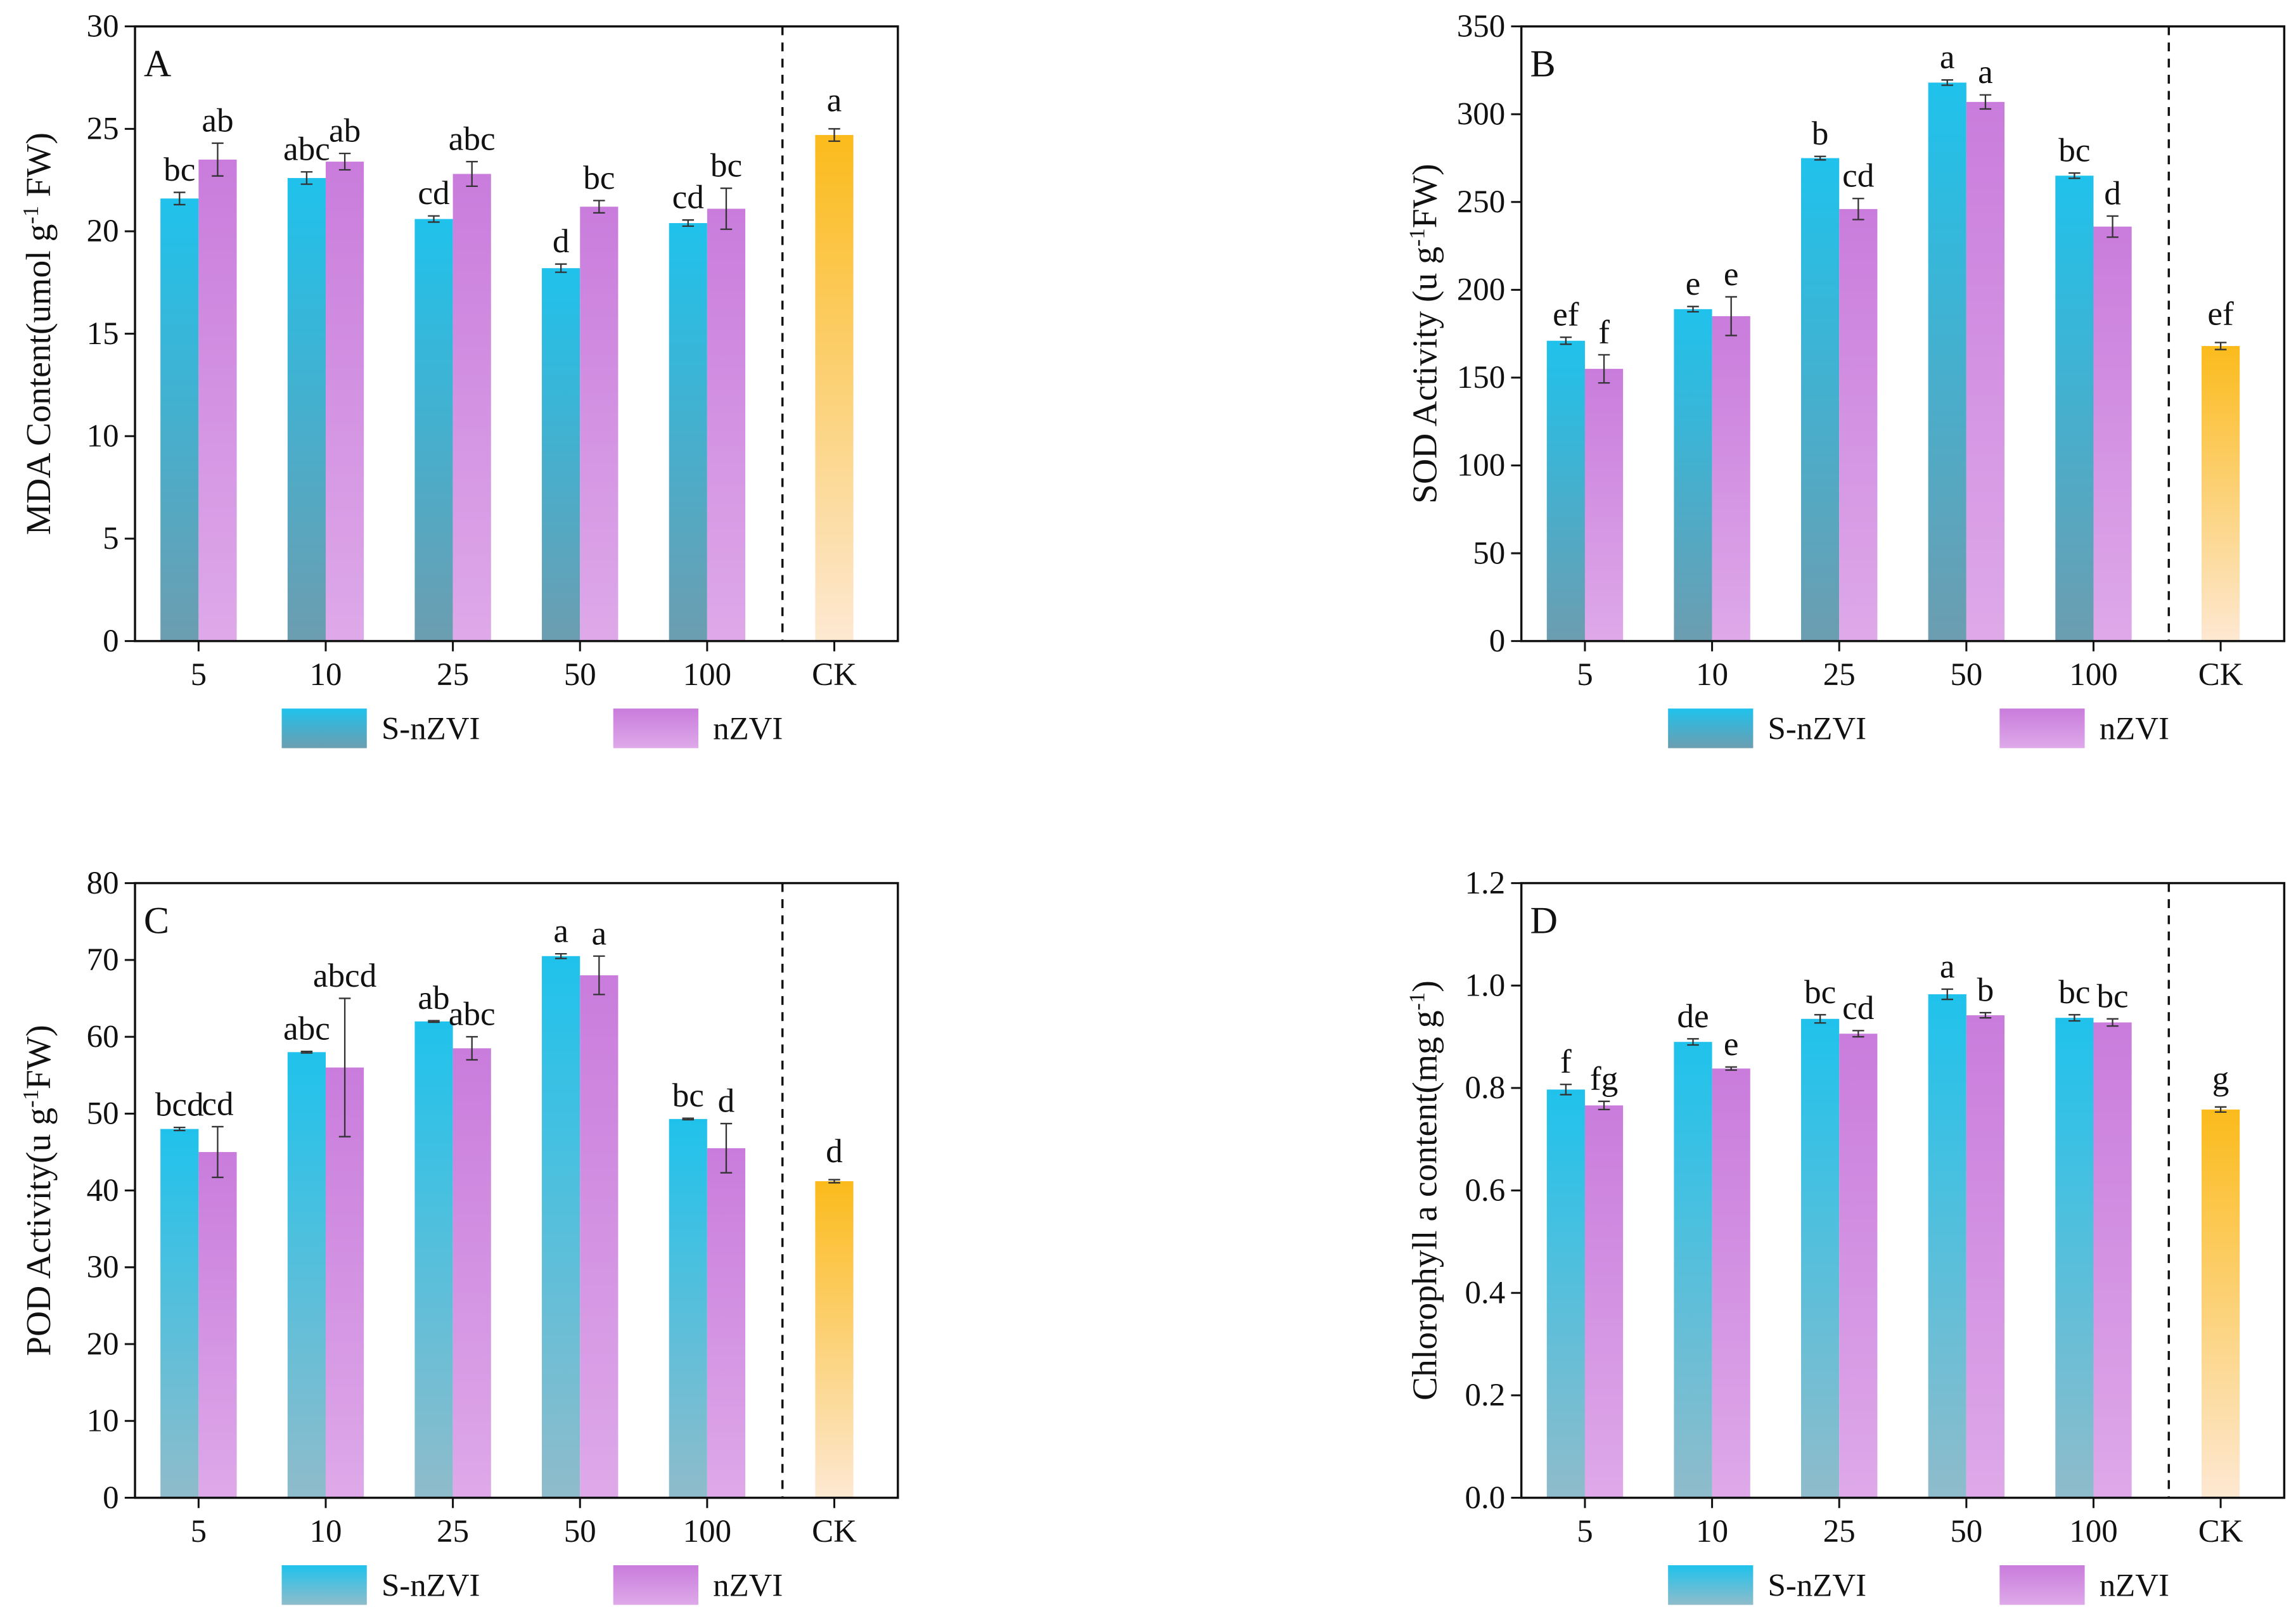 The image size is (2296, 1621). Describe the element at coordinates (580, 1531) in the screenshot. I see `x-tick-label: 50` at that location.